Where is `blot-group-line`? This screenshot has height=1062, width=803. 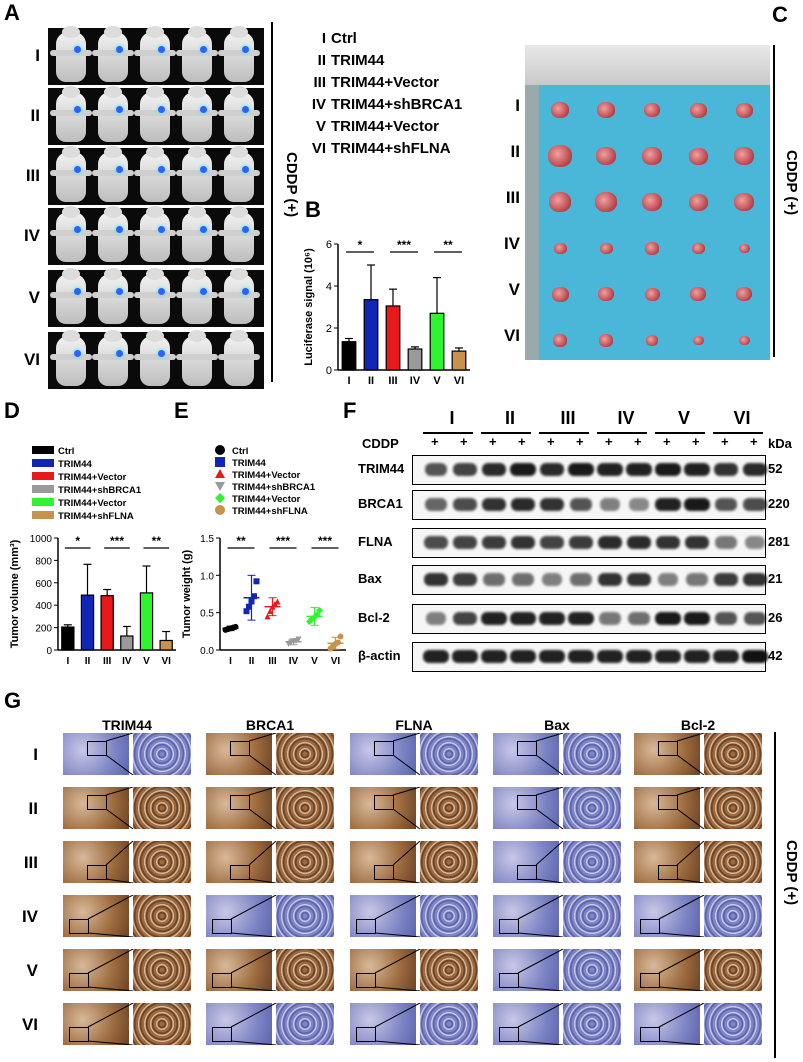
blot-group-line is located at coordinates (622, 433).